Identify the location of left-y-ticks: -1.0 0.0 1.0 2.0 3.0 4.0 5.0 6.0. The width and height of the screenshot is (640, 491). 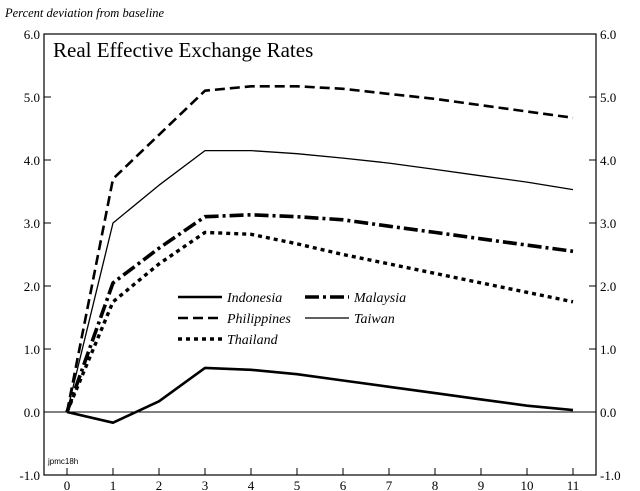
(35, 255).